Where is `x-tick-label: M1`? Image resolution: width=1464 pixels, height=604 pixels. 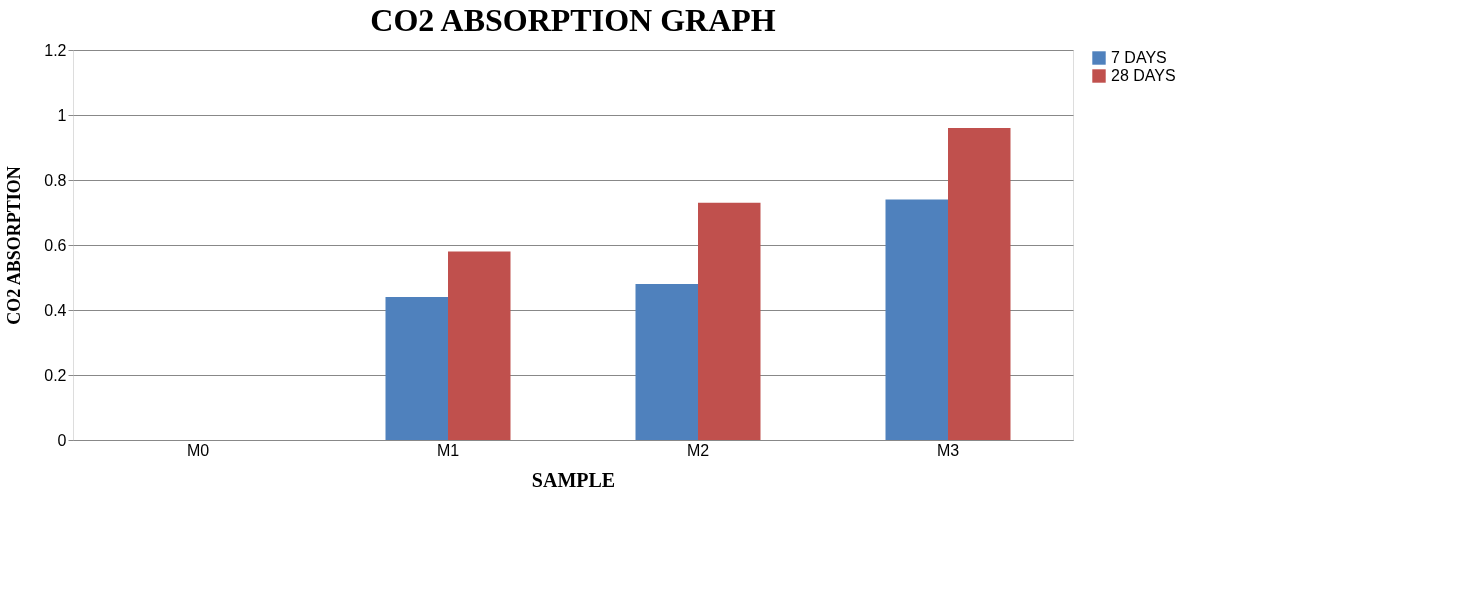 x-tick-label: M1 is located at coordinates (448, 450).